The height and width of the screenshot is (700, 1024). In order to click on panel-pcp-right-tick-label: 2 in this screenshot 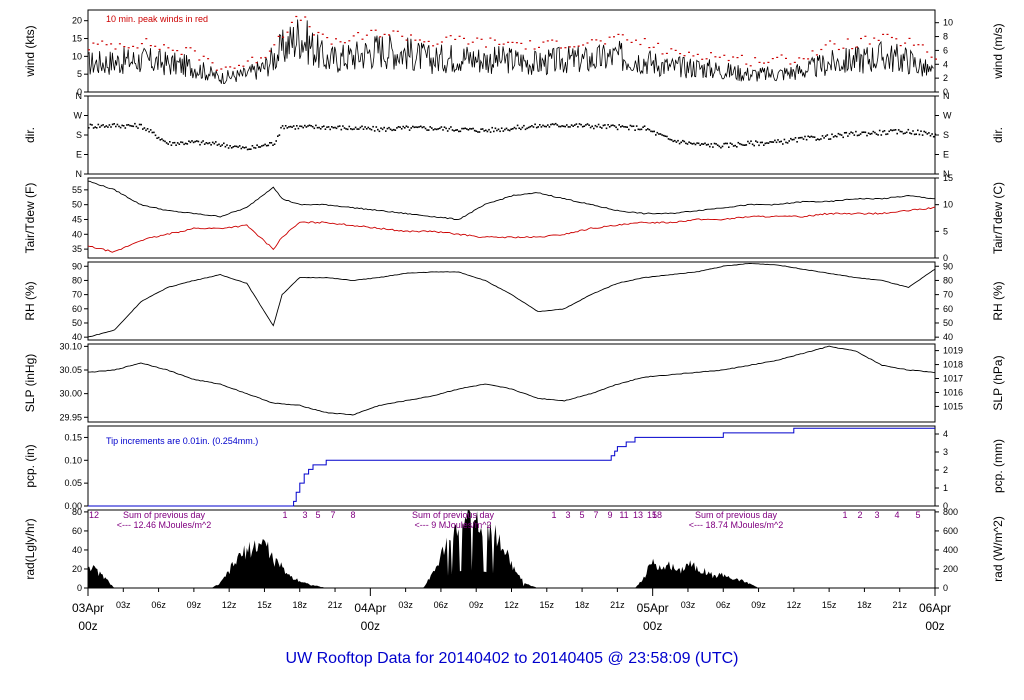, I will do `click(945, 470)`.